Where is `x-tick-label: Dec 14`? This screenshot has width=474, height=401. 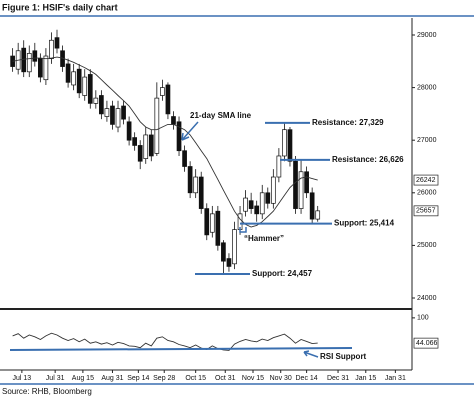
x-tick-label: Dec 14 is located at coordinates (307, 378).